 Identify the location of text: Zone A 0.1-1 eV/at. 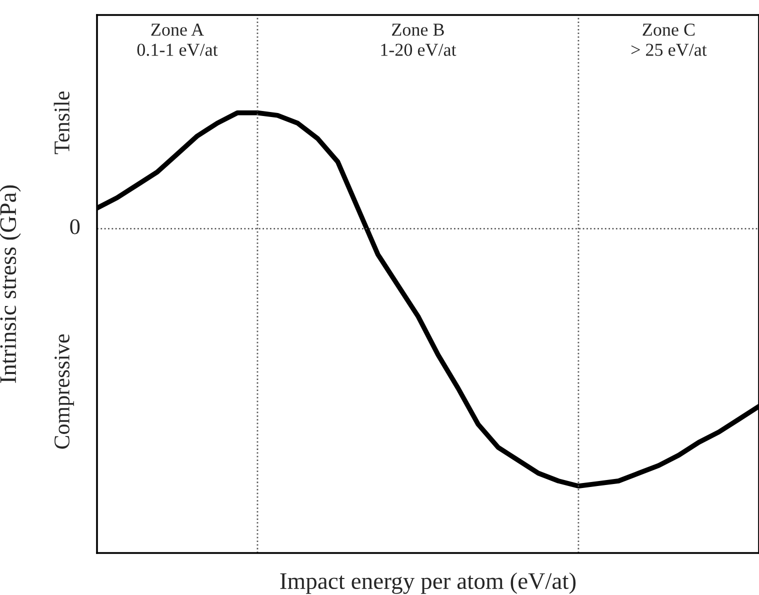
(177, 40).